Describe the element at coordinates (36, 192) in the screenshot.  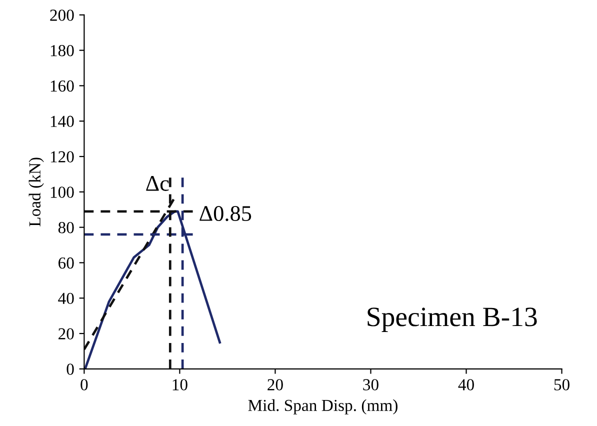
I see `y-axis-title: Load (kN)` at that location.